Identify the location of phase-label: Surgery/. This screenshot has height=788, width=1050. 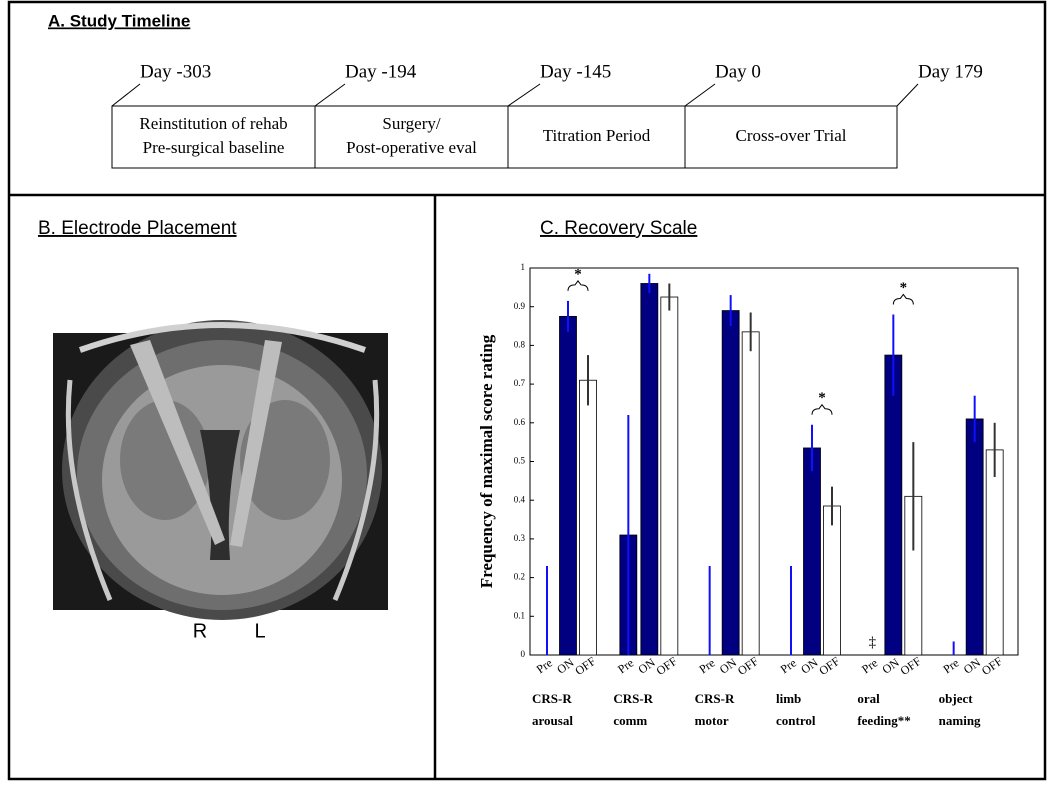
(411, 123).